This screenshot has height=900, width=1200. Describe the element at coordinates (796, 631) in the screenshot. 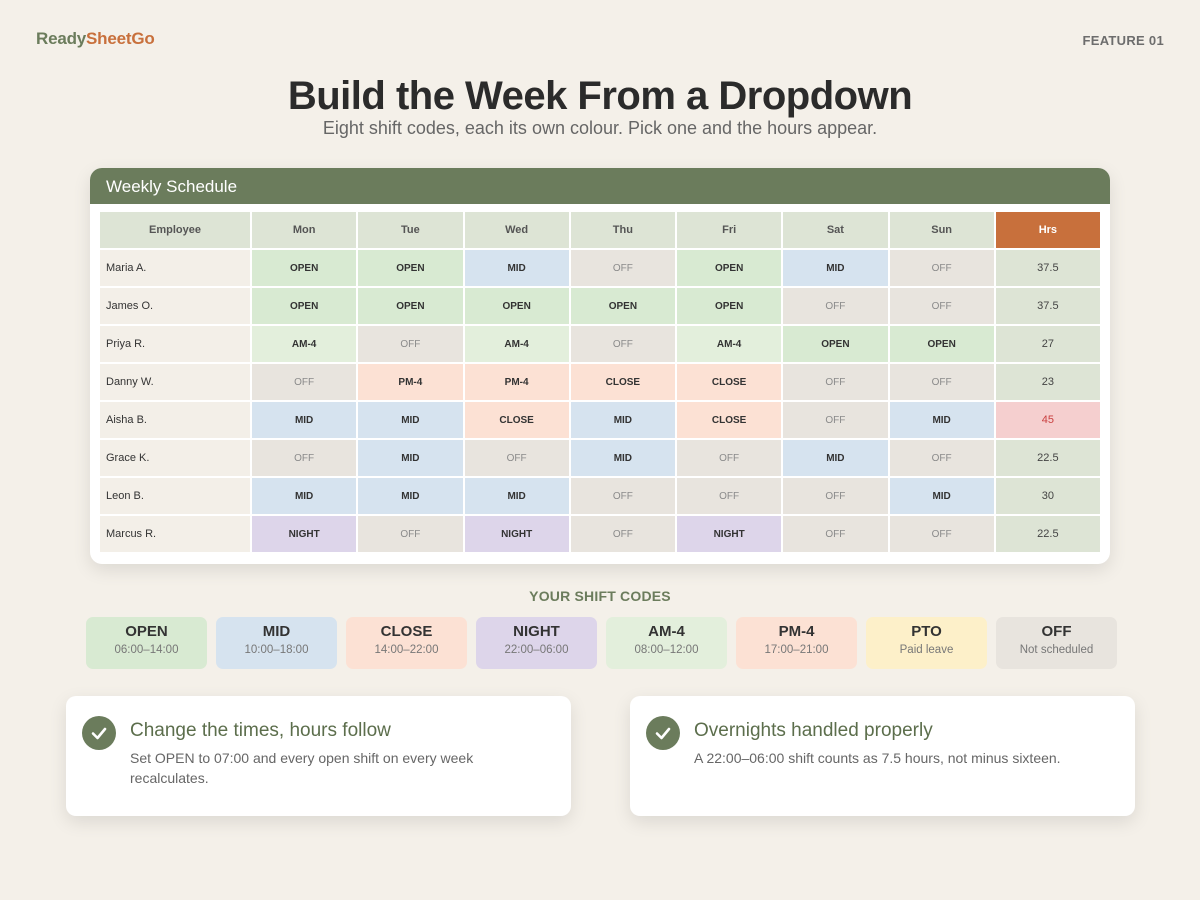

I see `shift-code-name: PM-4` at that location.